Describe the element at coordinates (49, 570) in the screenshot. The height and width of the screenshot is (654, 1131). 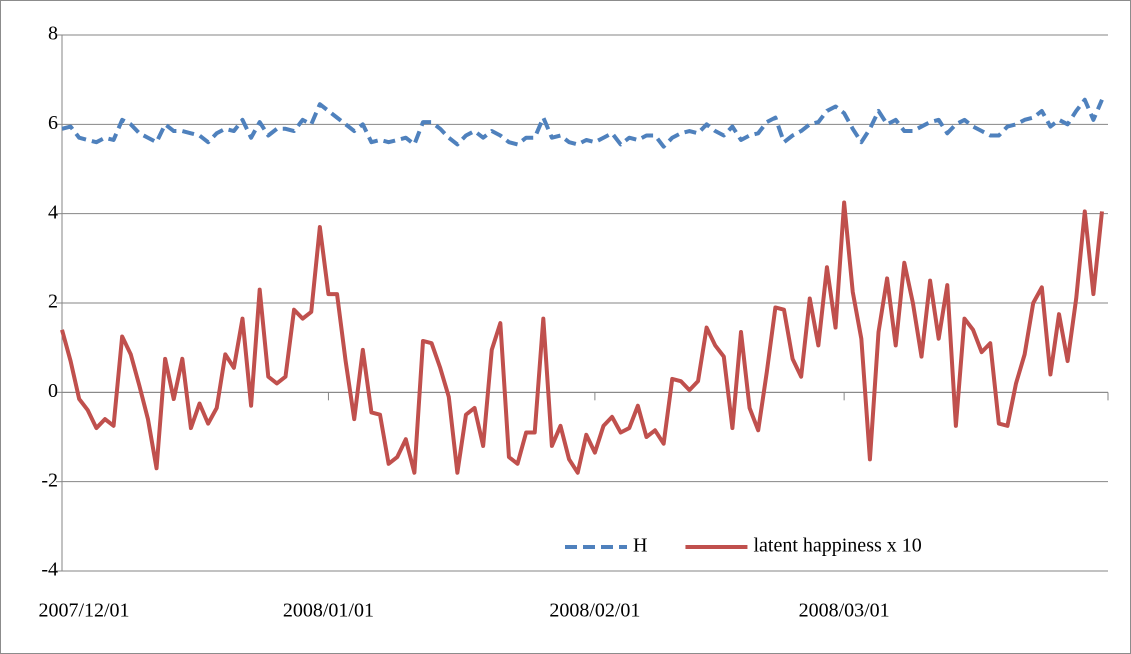
I see `y-tick-label: -4` at that location.